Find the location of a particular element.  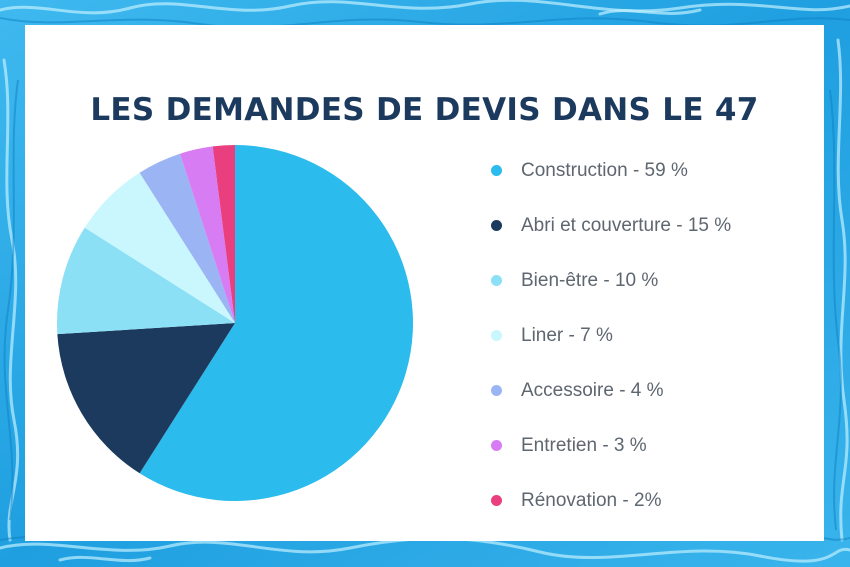

chart-title: LES DEMANDES DE DEVIS DANS LE 47 is located at coordinates (424, 110).